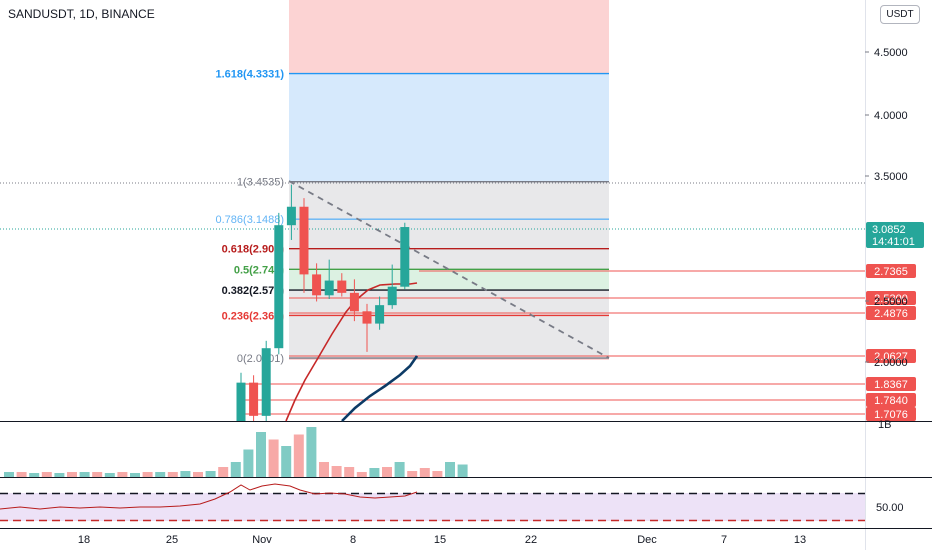 The image size is (932, 550). What do you see at coordinates (81, 14) in the screenshot?
I see `symbol-title: SANDUSDT, 1D, BINANCE` at bounding box center [81, 14].